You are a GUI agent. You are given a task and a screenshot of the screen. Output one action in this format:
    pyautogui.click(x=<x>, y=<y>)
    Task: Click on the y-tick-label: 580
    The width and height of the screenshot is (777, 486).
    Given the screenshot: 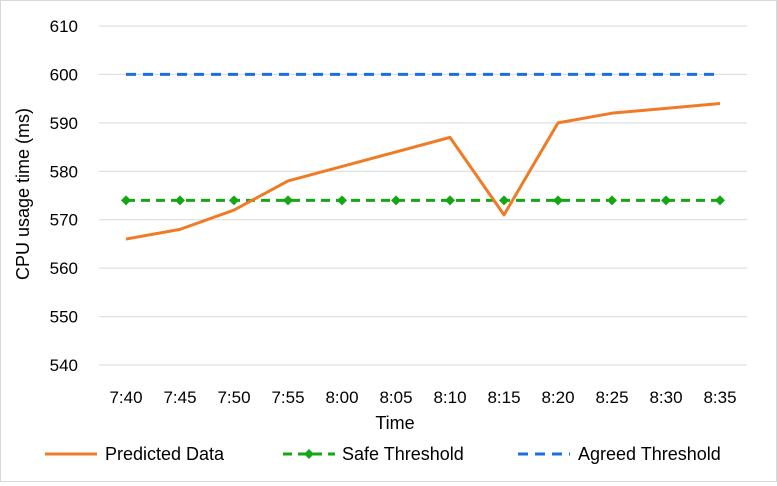 What is the action you would take?
    pyautogui.click(x=64, y=171)
    